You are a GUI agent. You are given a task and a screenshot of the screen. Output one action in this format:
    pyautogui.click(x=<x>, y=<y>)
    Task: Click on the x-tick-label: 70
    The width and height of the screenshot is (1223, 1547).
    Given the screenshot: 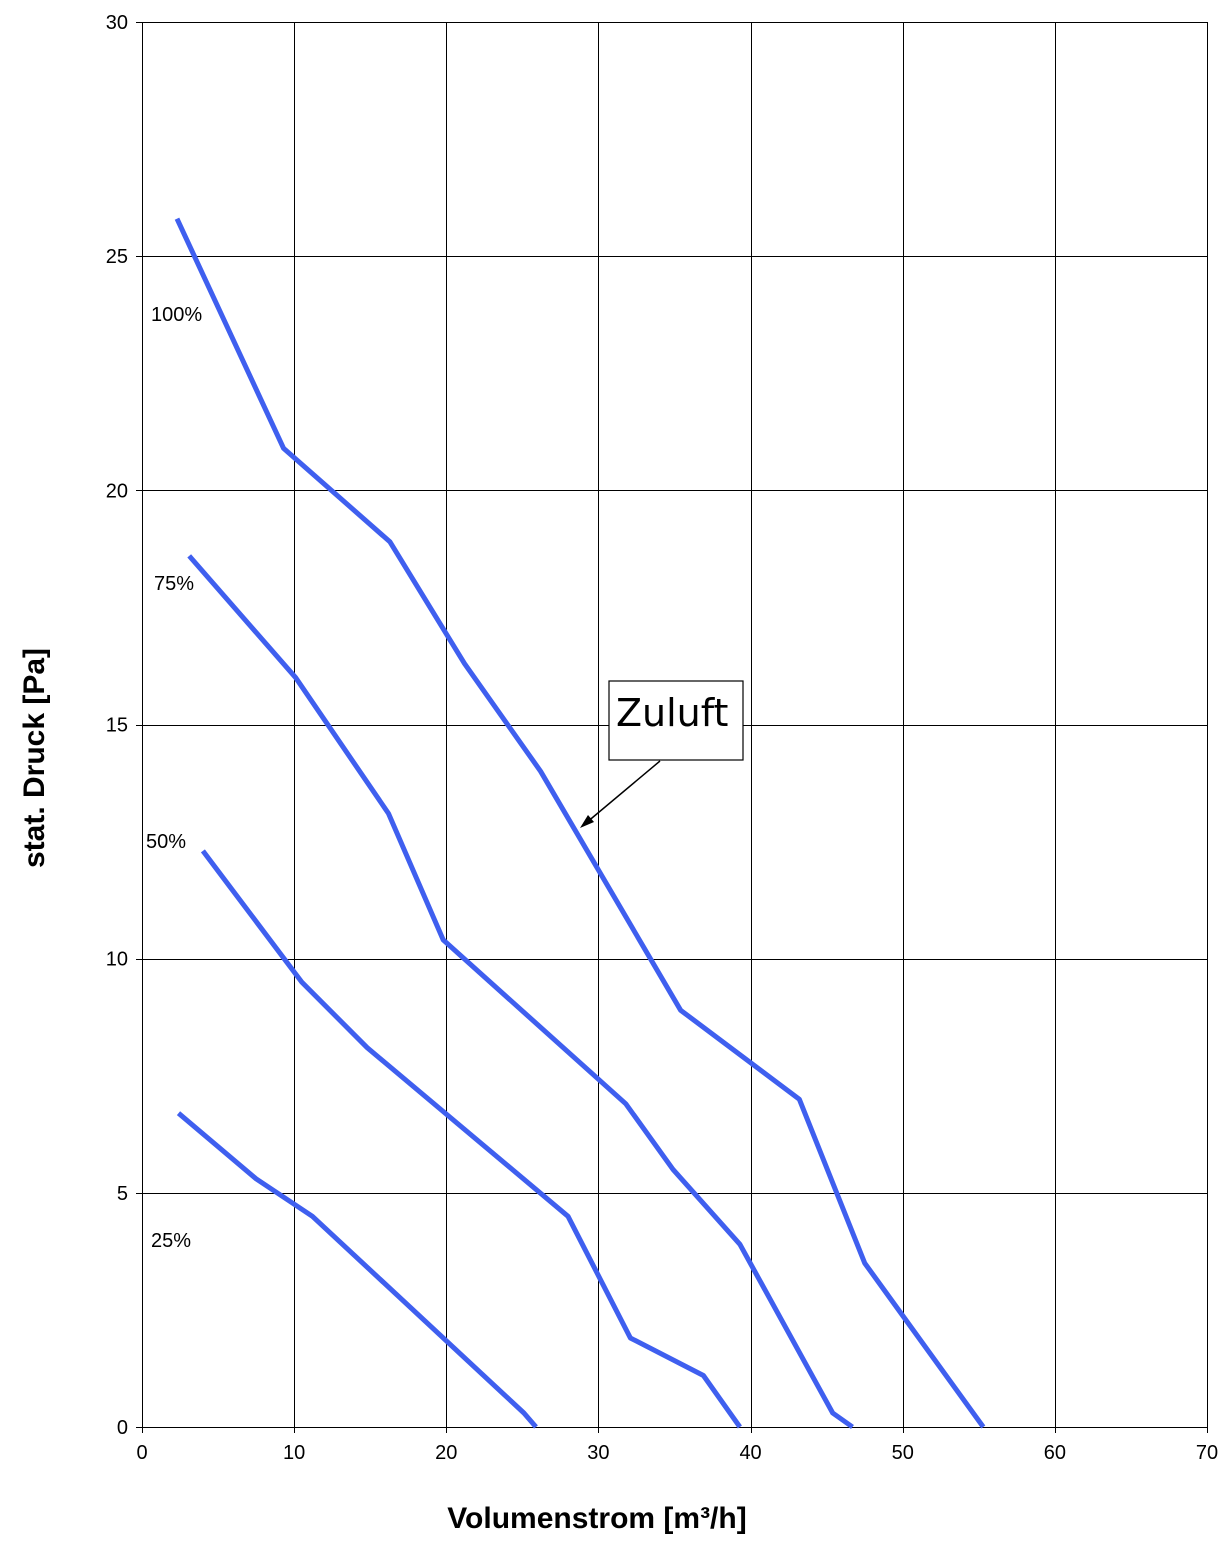 What is the action you would take?
    pyautogui.click(x=1207, y=1453)
    